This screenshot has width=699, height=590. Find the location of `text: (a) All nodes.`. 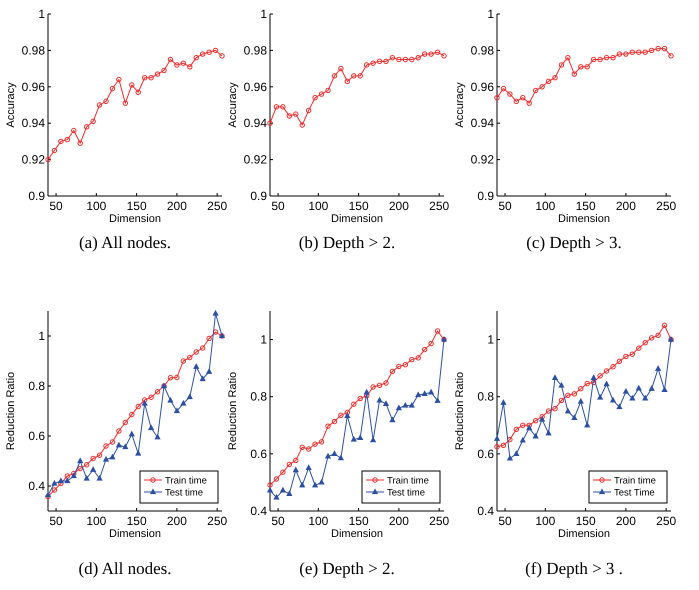

text: (a) All nodes. is located at coordinates (125, 242).